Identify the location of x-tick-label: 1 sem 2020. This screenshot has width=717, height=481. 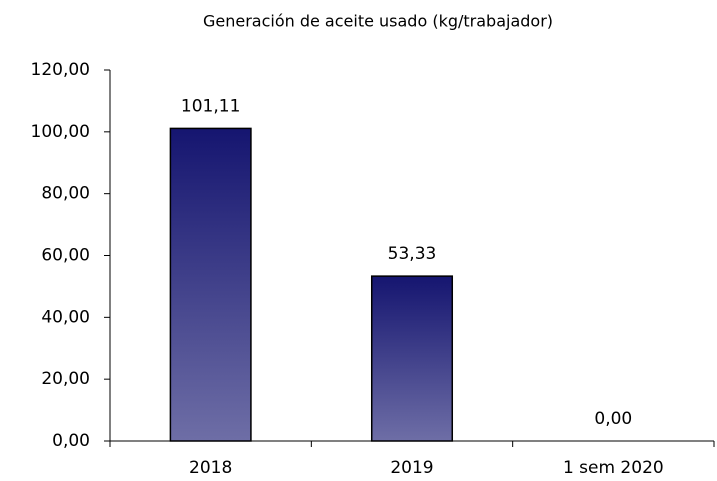
(613, 468).